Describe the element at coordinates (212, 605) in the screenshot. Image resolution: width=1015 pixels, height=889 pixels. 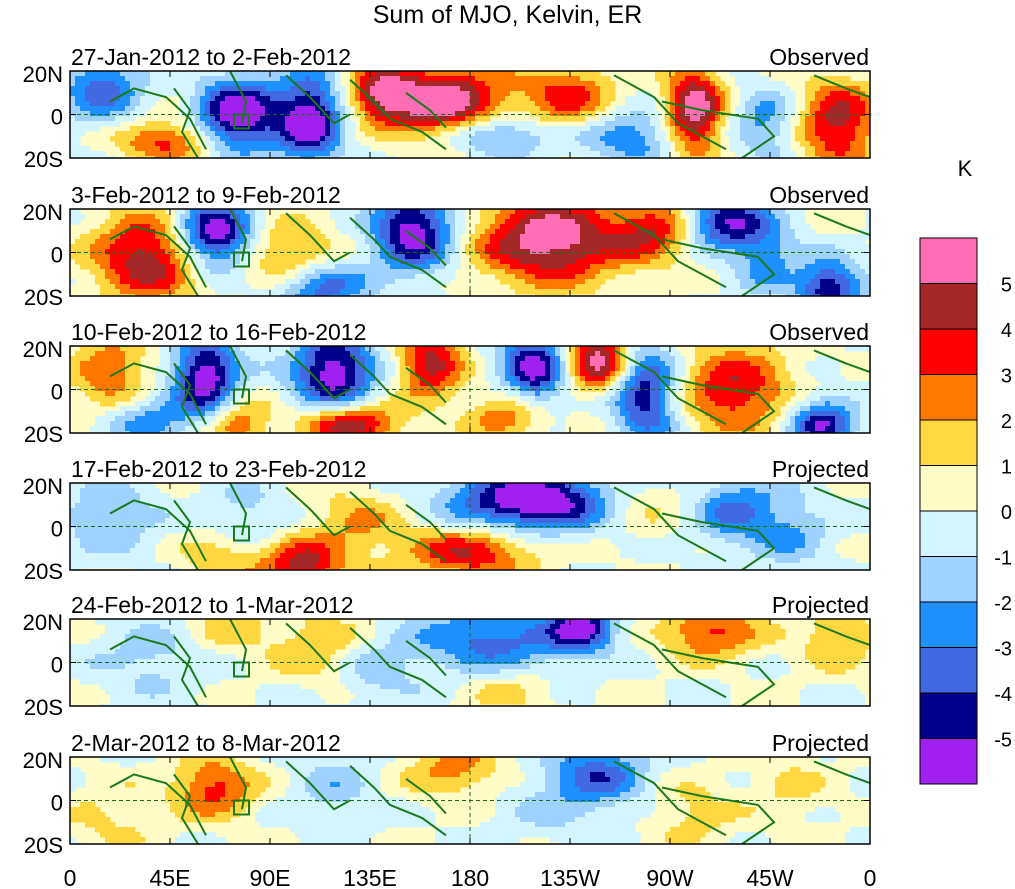
I see `panel-date-range: 24-Feb-2012 to 1-Mar-2012` at that location.